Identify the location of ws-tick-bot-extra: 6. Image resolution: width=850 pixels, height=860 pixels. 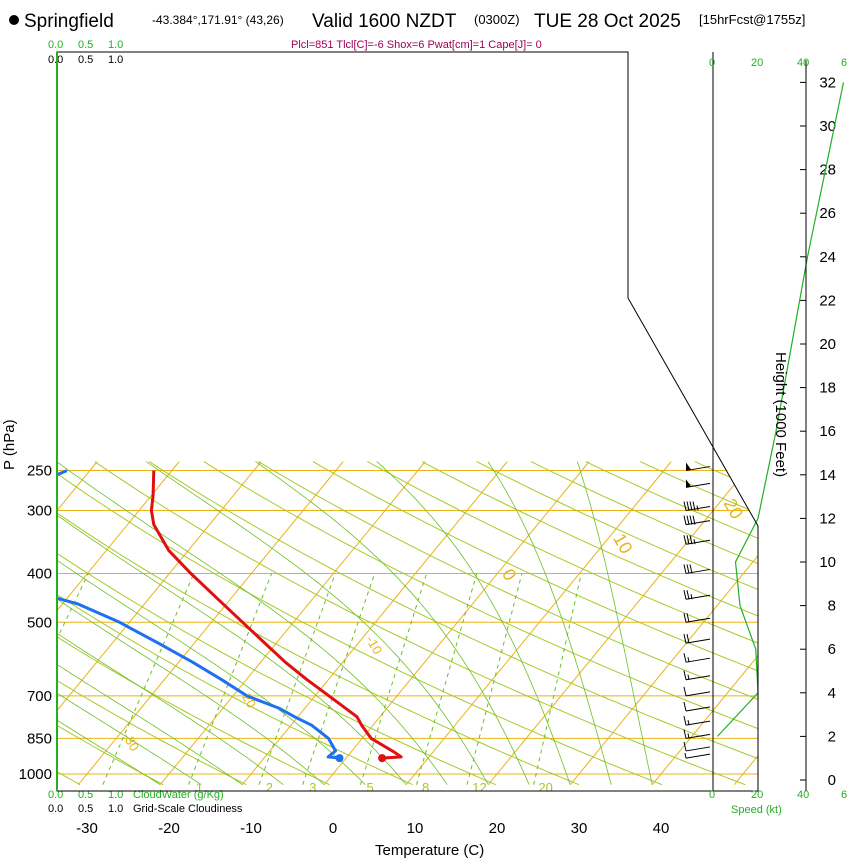
(844, 795).